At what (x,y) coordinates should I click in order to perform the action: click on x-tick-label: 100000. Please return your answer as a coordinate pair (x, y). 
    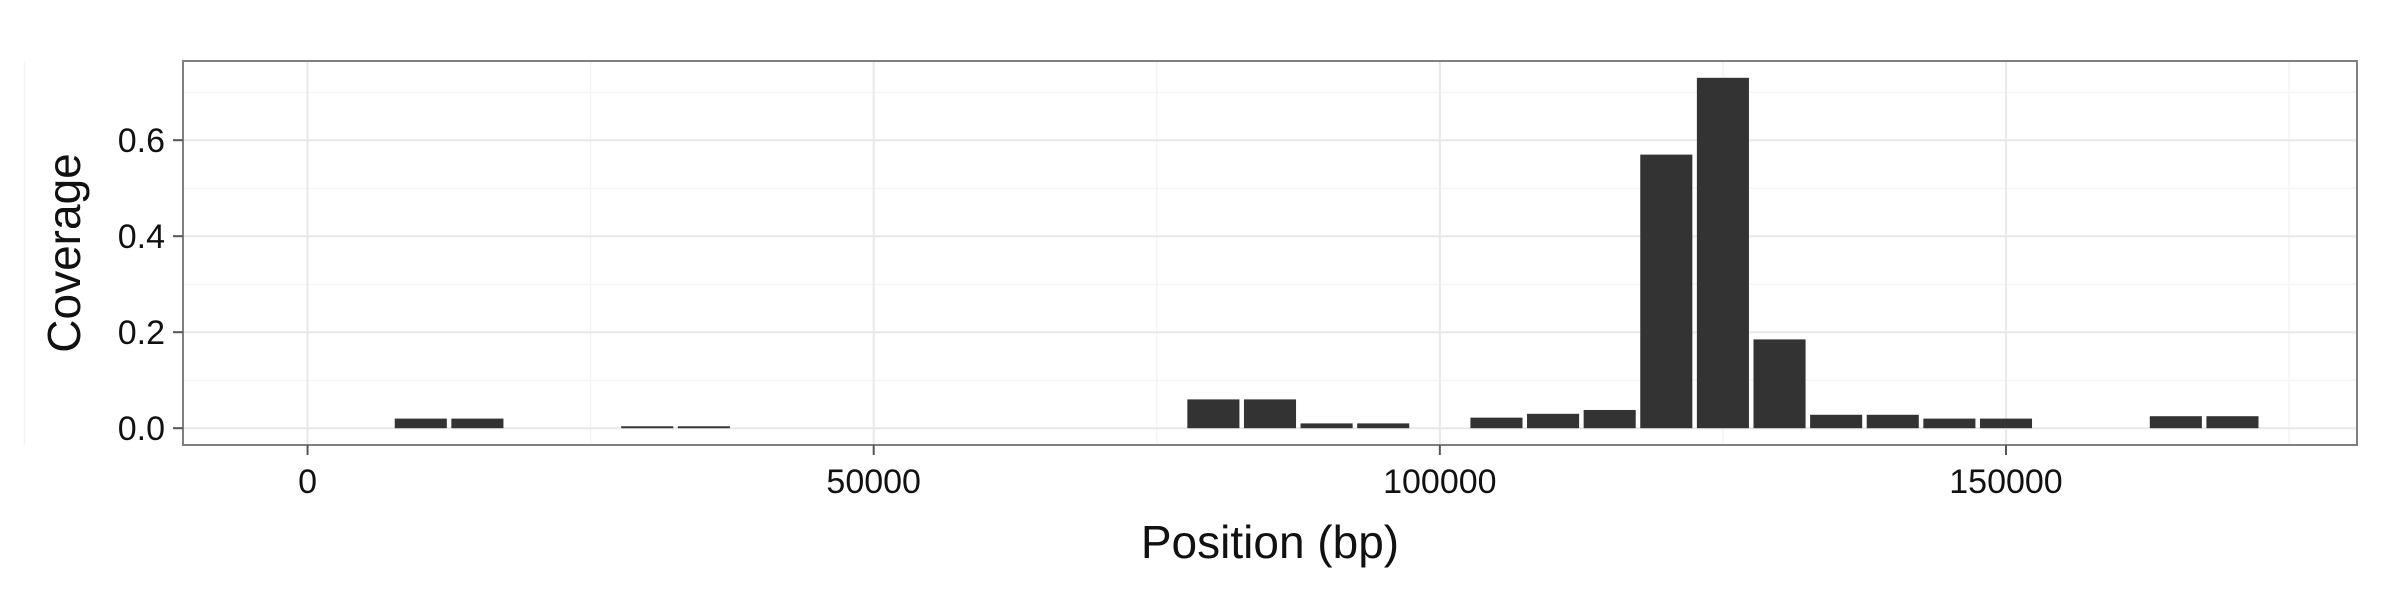
    Looking at the image, I should click on (1439, 482).